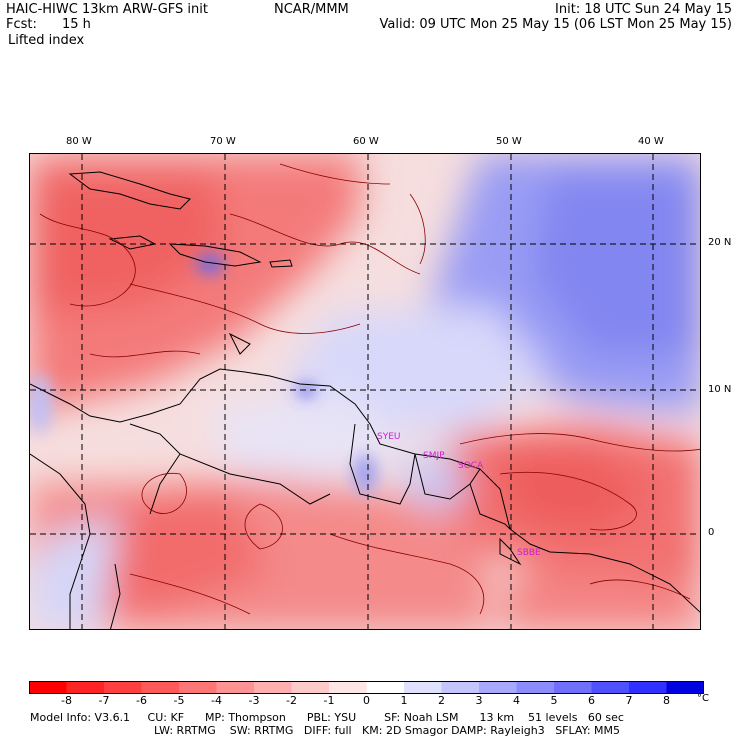 The height and width of the screenshot is (740, 740). Describe the element at coordinates (720, 389) in the screenshot. I see `lat-label-10n: 10 N` at that location.